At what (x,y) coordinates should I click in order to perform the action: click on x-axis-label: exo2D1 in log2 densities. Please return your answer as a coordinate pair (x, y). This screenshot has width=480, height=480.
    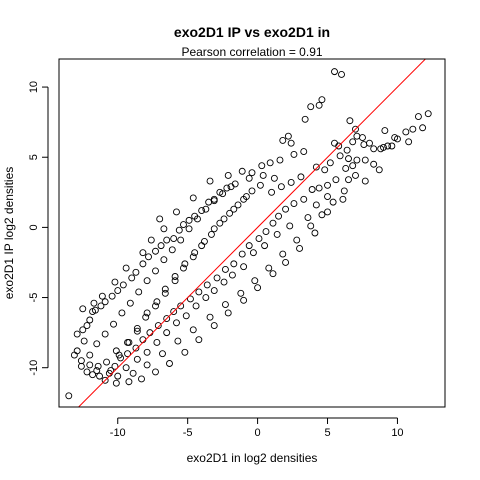
    Looking at the image, I should click on (252, 458).